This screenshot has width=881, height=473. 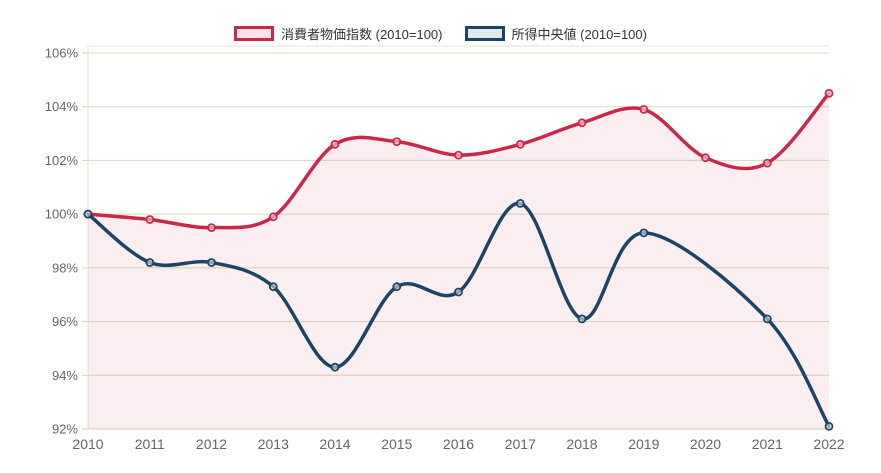 I want to click on x-tick-label: 2011, so click(x=150, y=444).